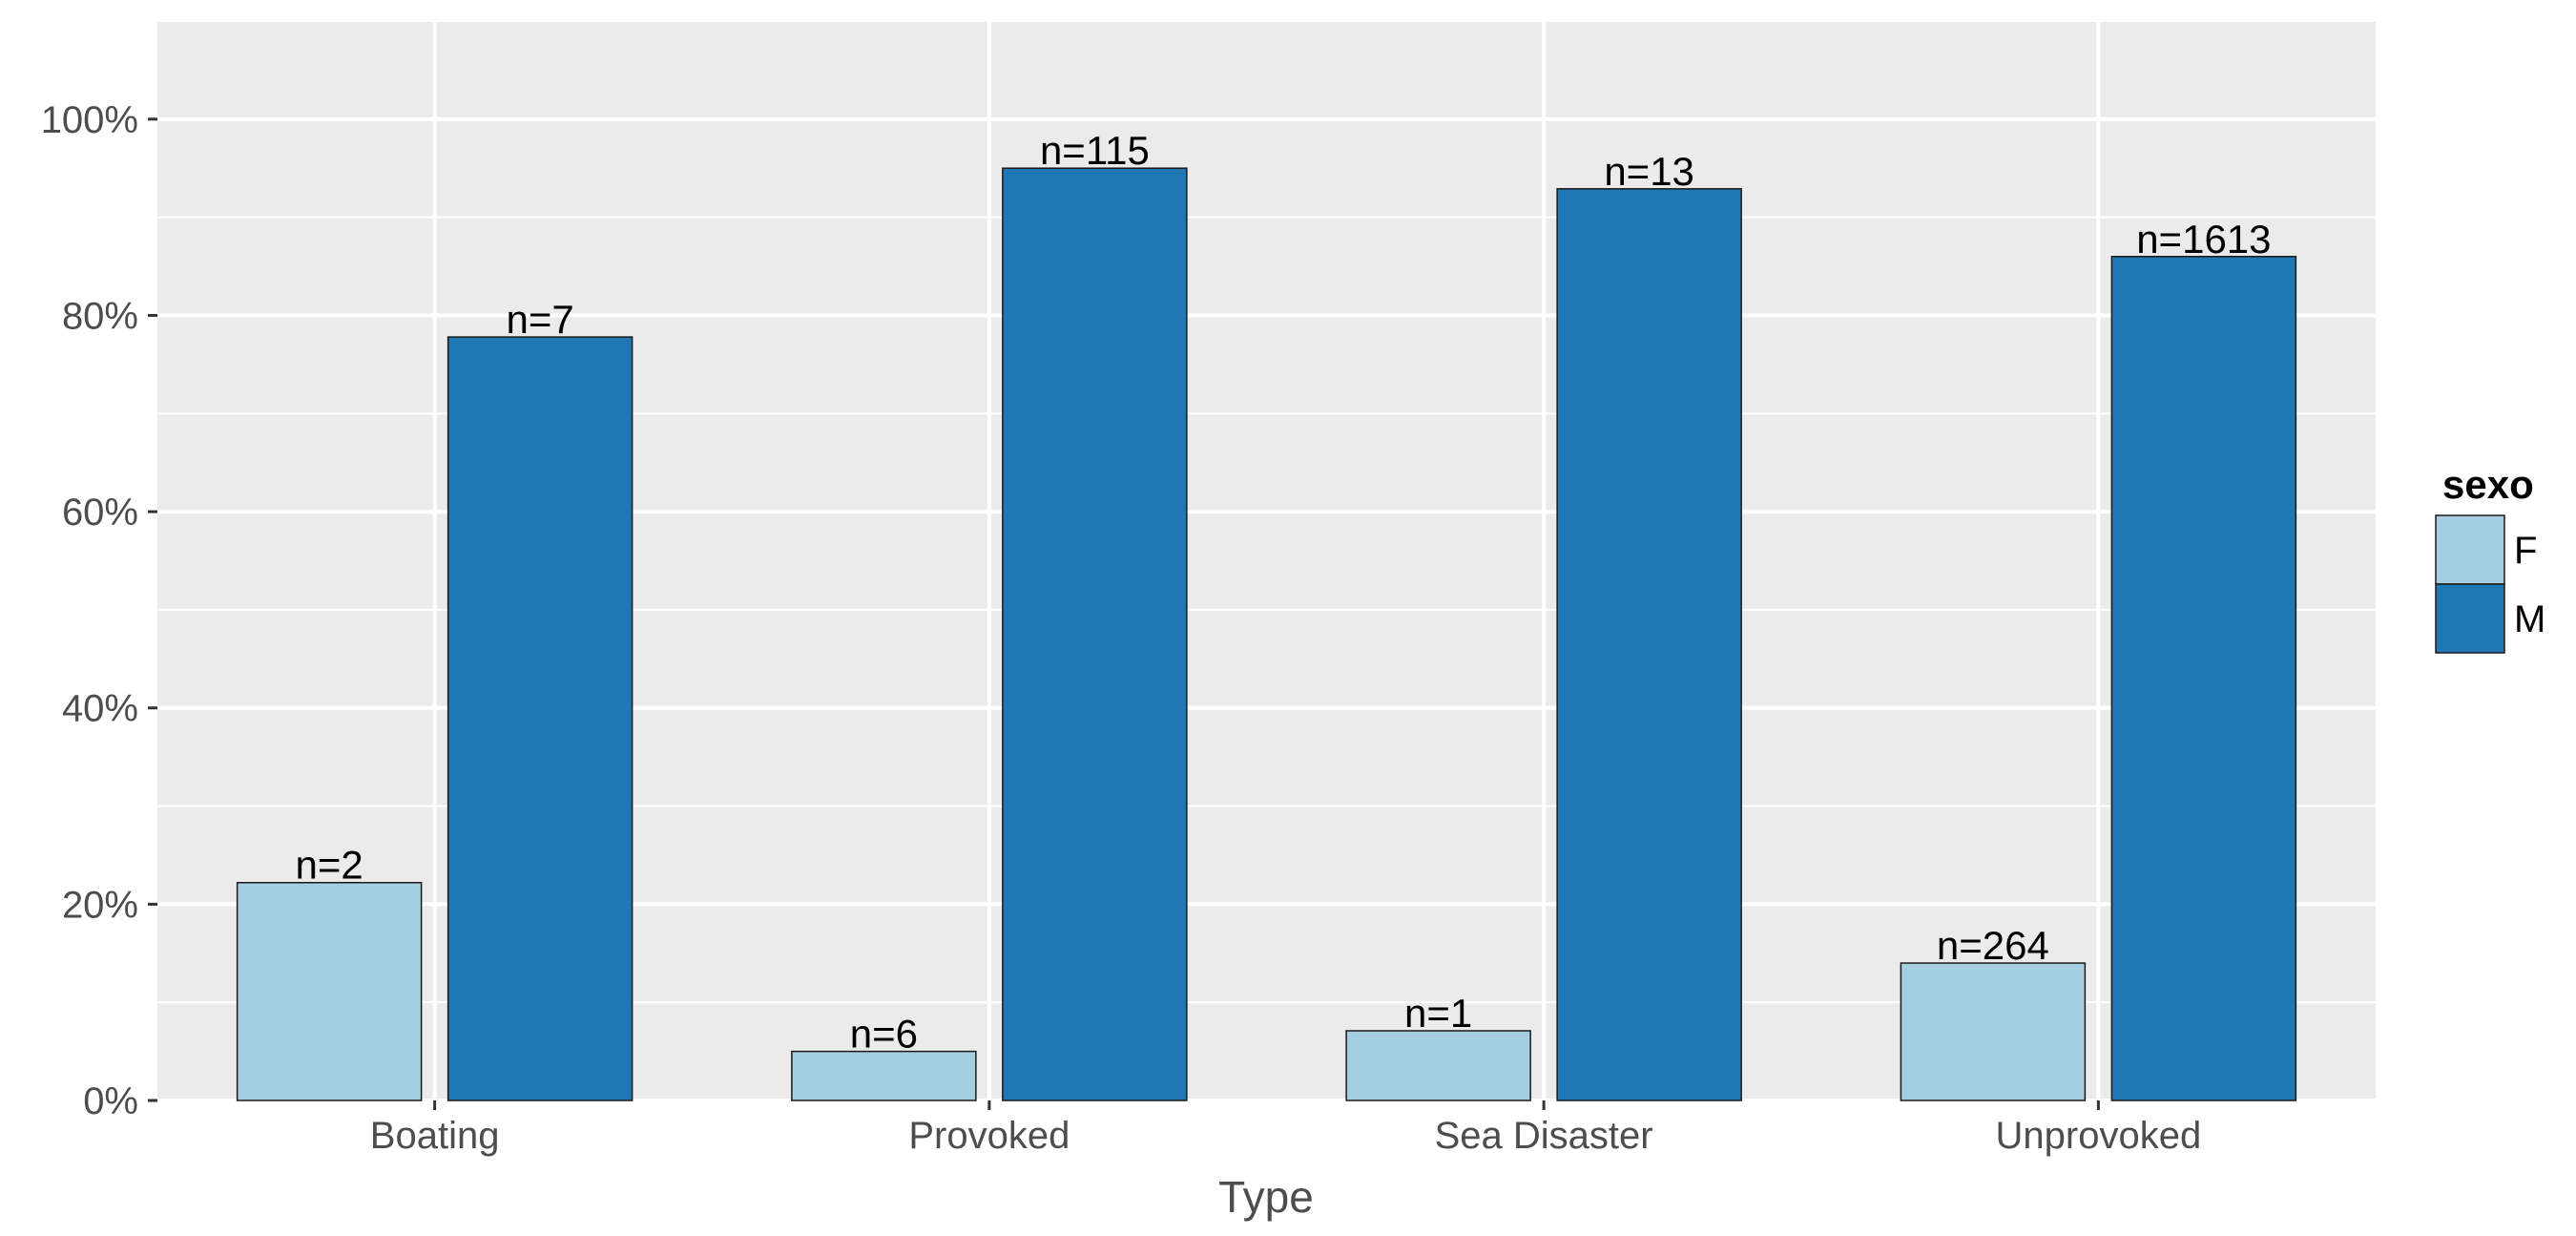 This screenshot has width=2576, height=1236. Describe the element at coordinates (2099, 1136) in the screenshot. I see `x-tick-label: Unprovoked` at that location.